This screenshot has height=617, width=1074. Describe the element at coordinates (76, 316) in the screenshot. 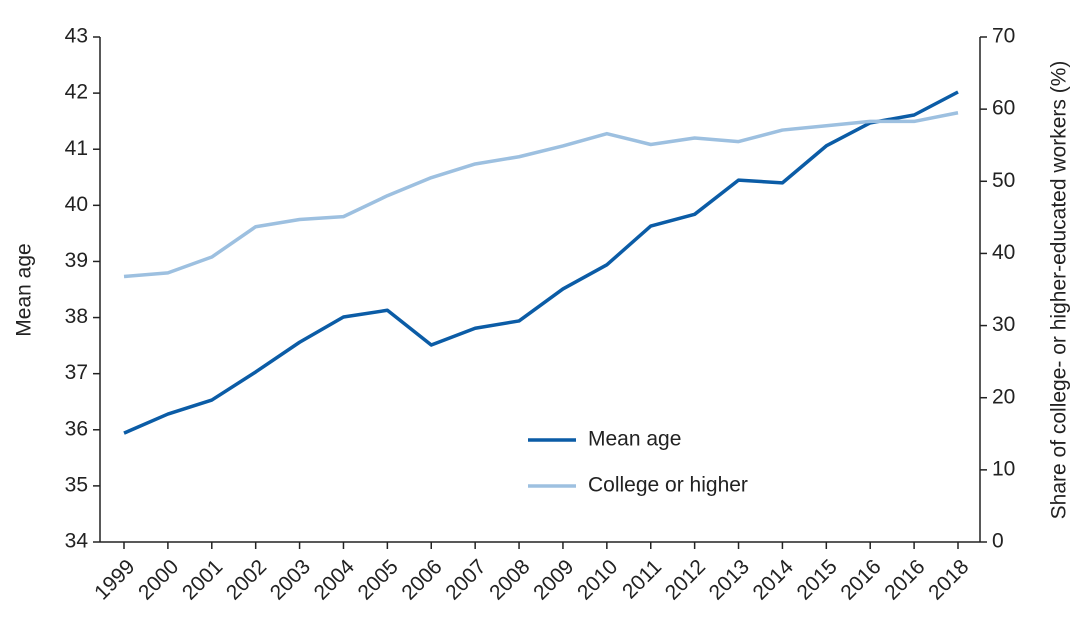

I see `y-tick-label: 38` at that location.